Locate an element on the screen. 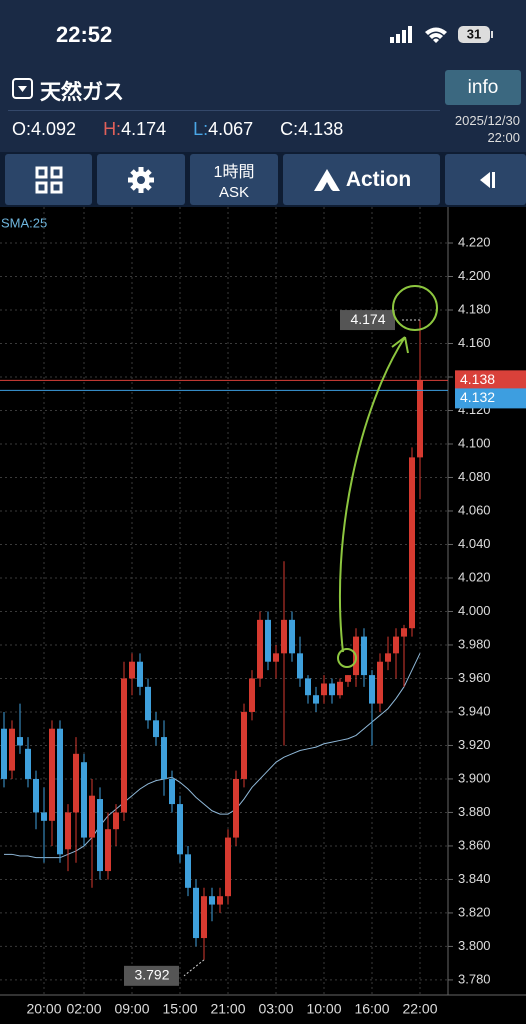 This screenshot has width=526, height=1024. x-tick-label: 10:00 is located at coordinates (323, 1009).